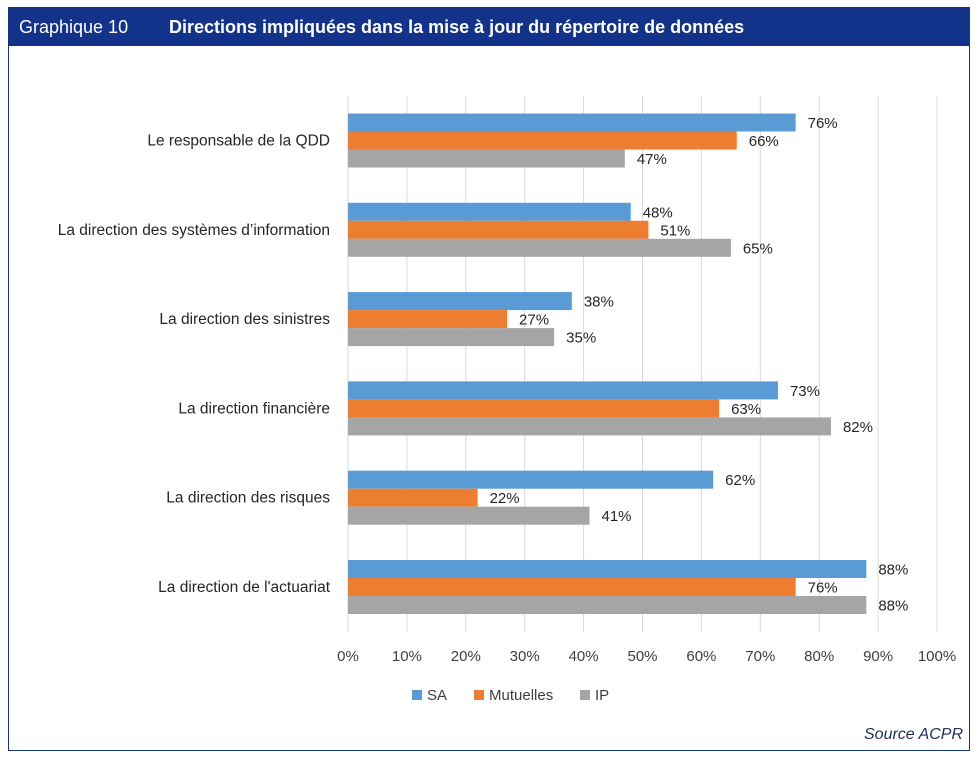 This screenshot has height=761, width=980. I want to click on data-label: 41%, so click(616, 516).